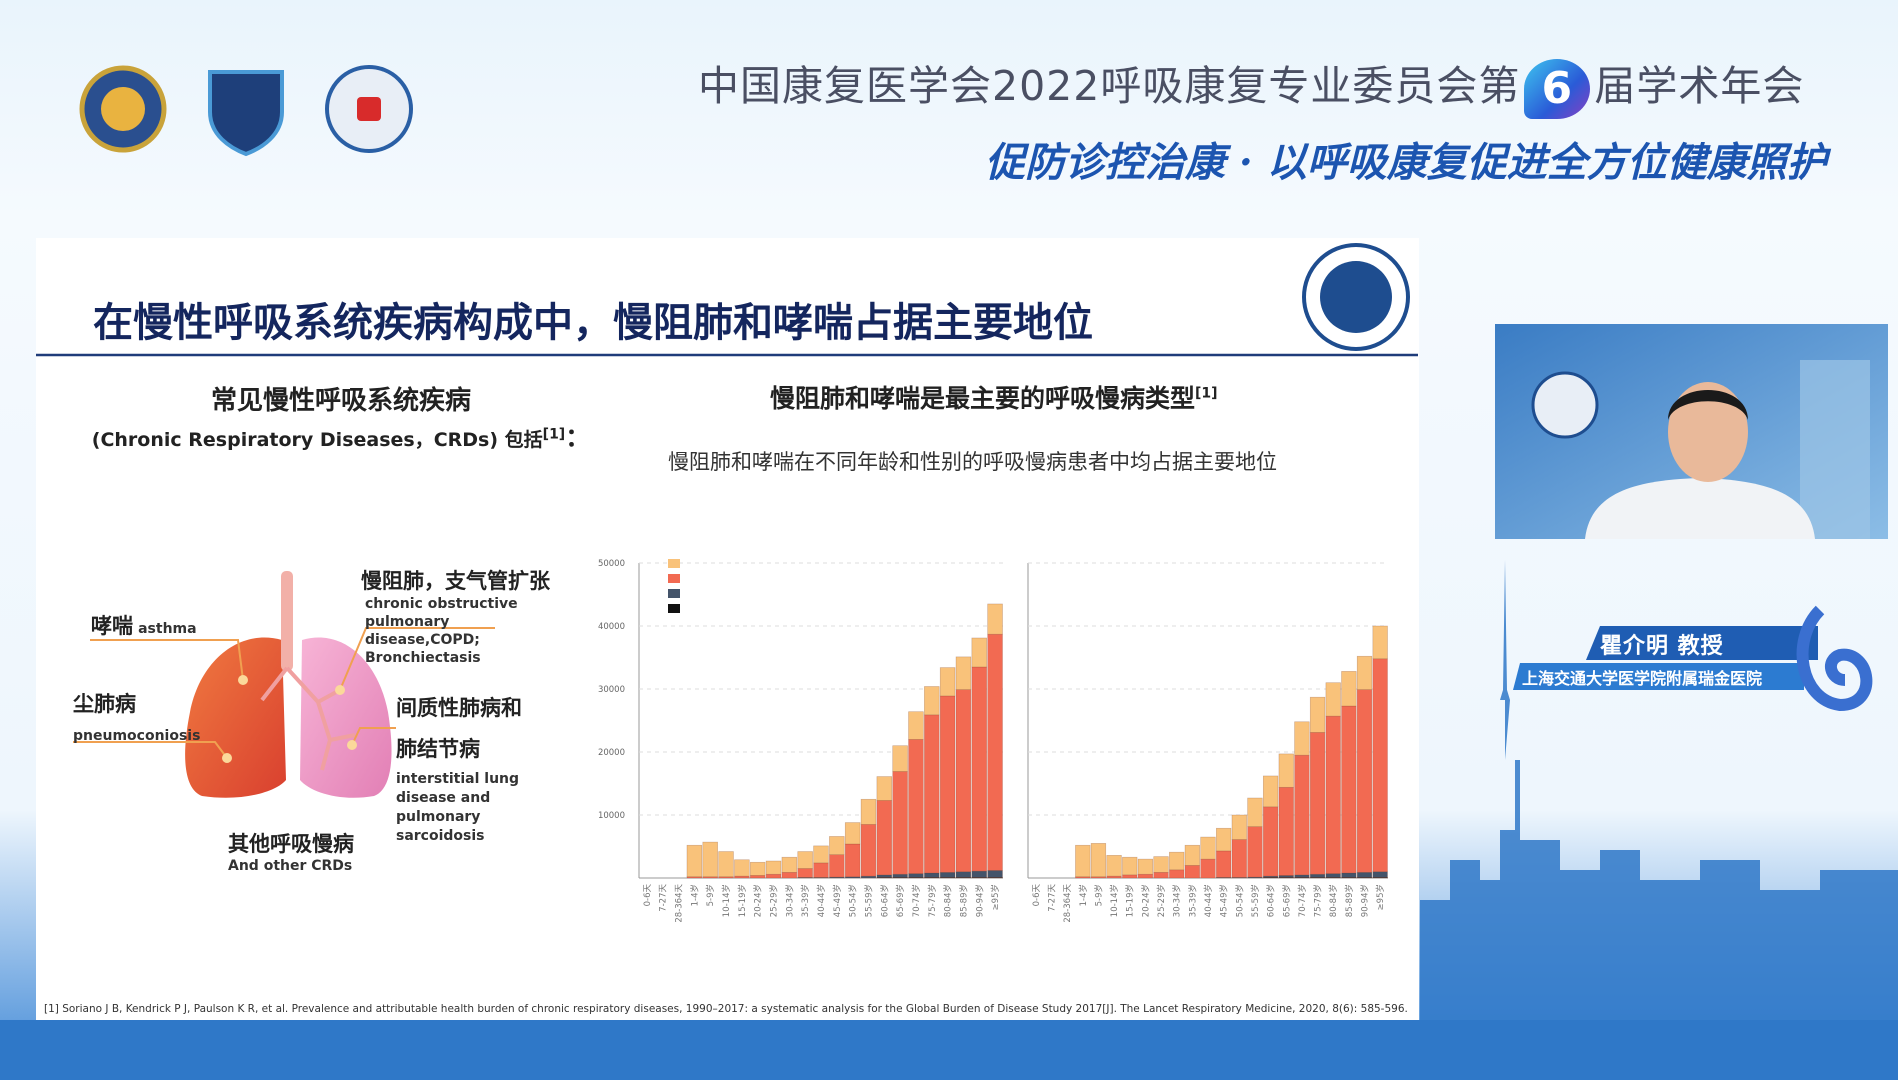 This screenshot has height=1080, width=1898. Describe the element at coordinates (112, 626) in the screenshot. I see `label-zh: 哮喘` at that location.